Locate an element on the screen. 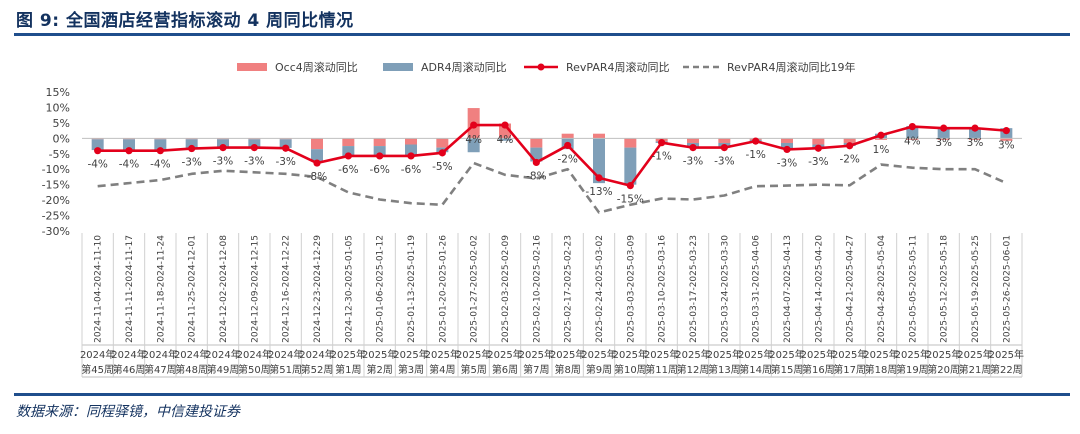  x-week-label: 第49周 is located at coordinates (223, 369).